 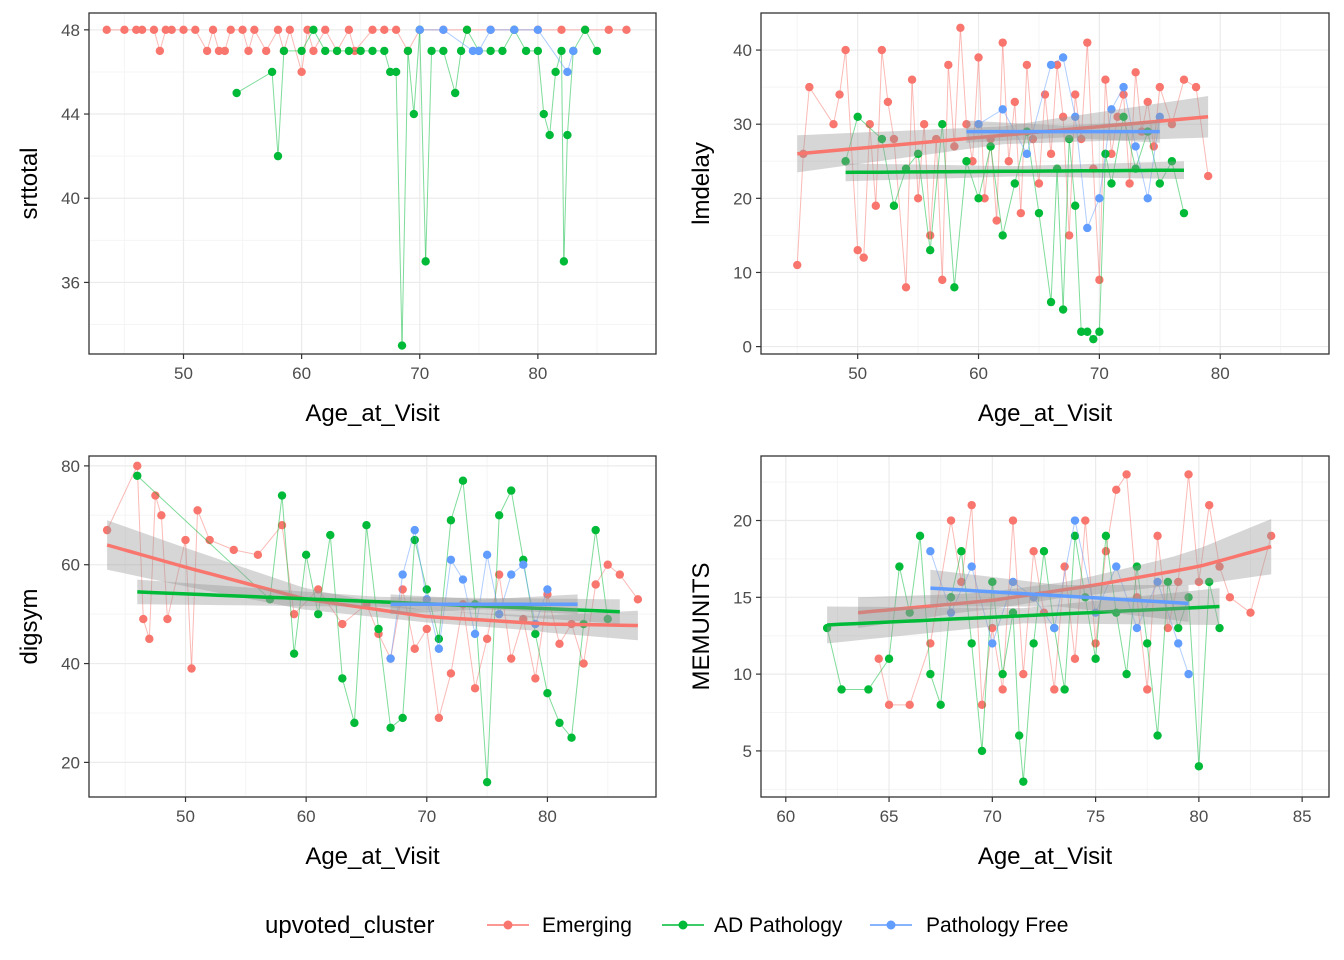 I want to click on x-axis-title: Age_at_Visit, so click(x=372, y=856).